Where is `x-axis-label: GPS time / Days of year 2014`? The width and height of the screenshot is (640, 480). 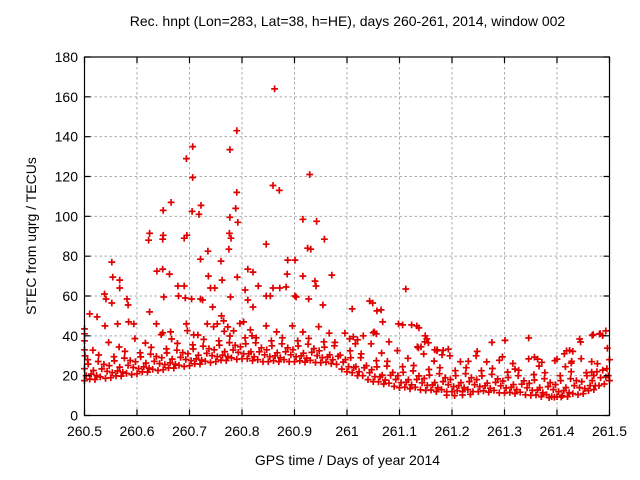 x-axis-label: GPS time / Days of year 2014 is located at coordinates (347, 460).